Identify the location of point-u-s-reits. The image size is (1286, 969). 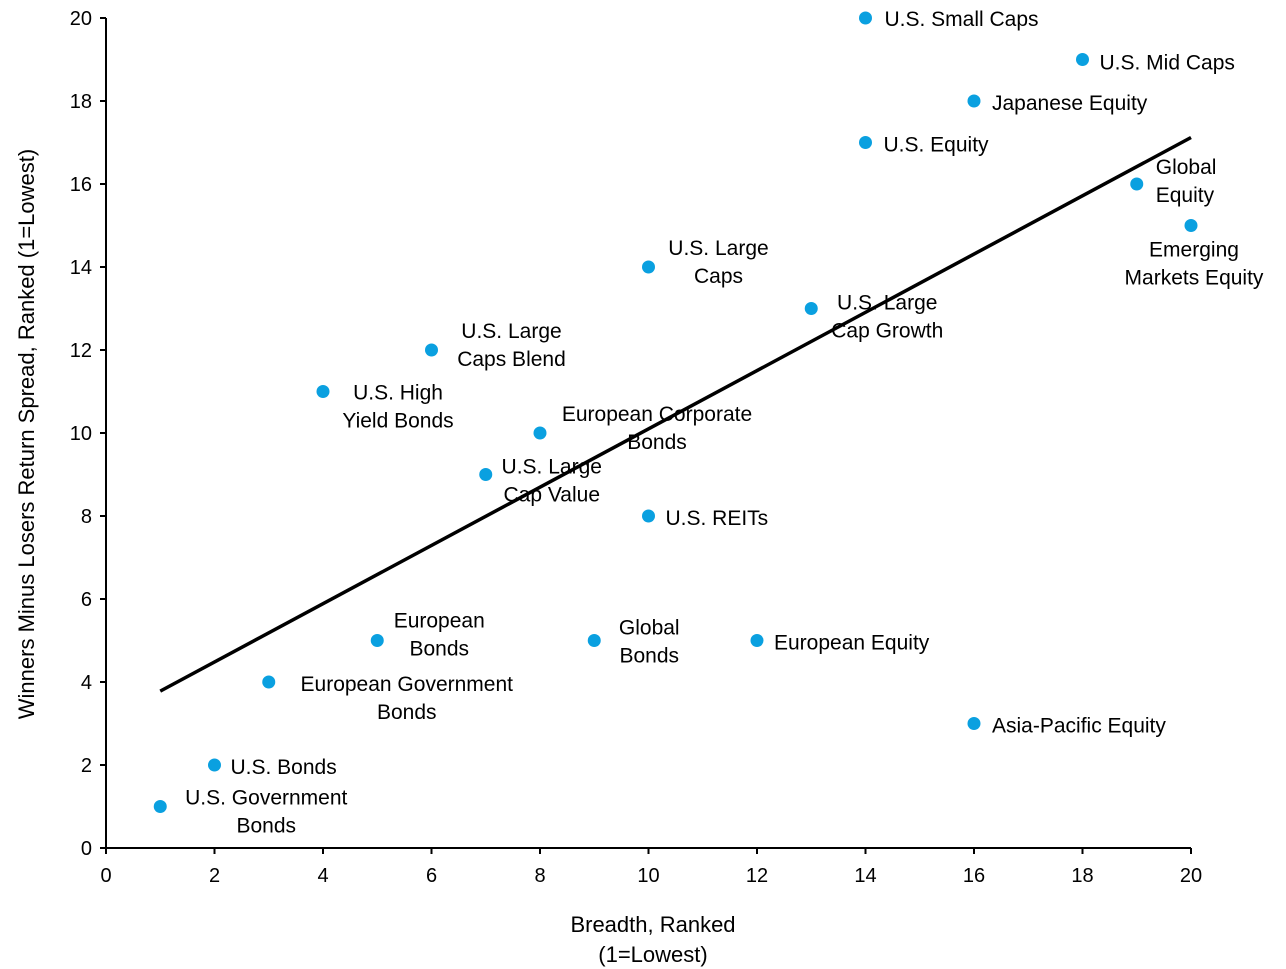
(648, 516).